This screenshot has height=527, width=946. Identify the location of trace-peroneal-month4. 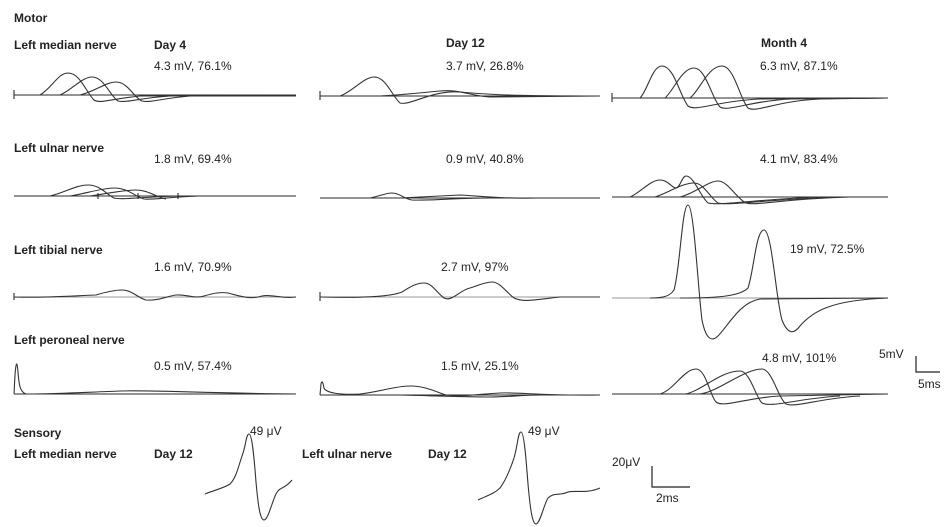
(750, 387).